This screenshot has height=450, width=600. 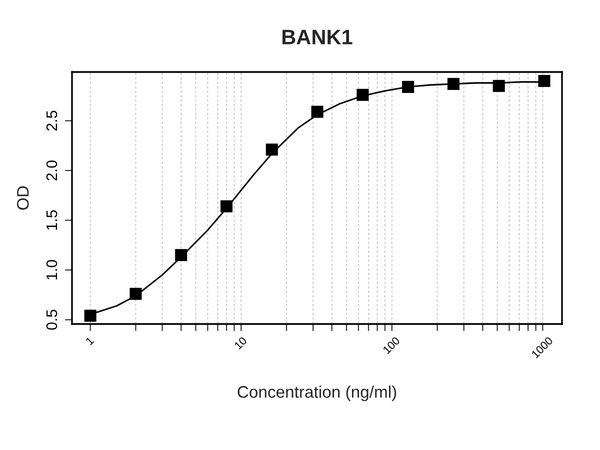 I want to click on x-axis-title: Concentration (ng/ml), so click(x=317, y=394).